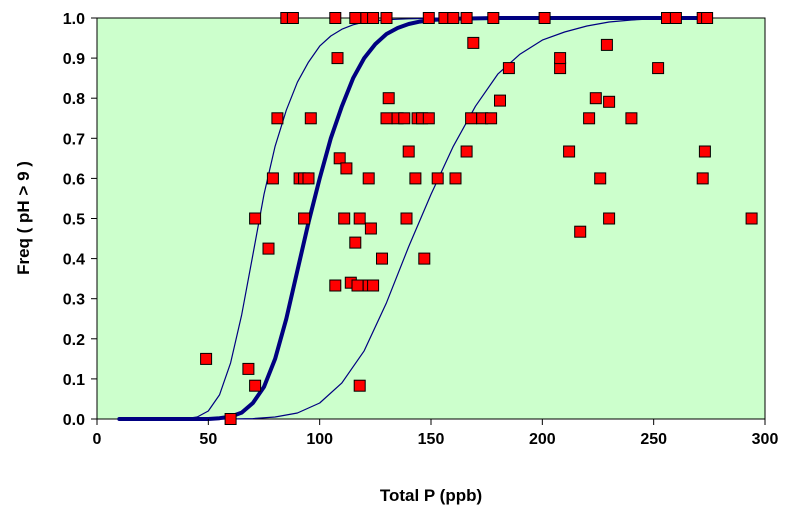 The height and width of the screenshot is (511, 786). I want to click on y-tick-label: 0.2, so click(74, 340).